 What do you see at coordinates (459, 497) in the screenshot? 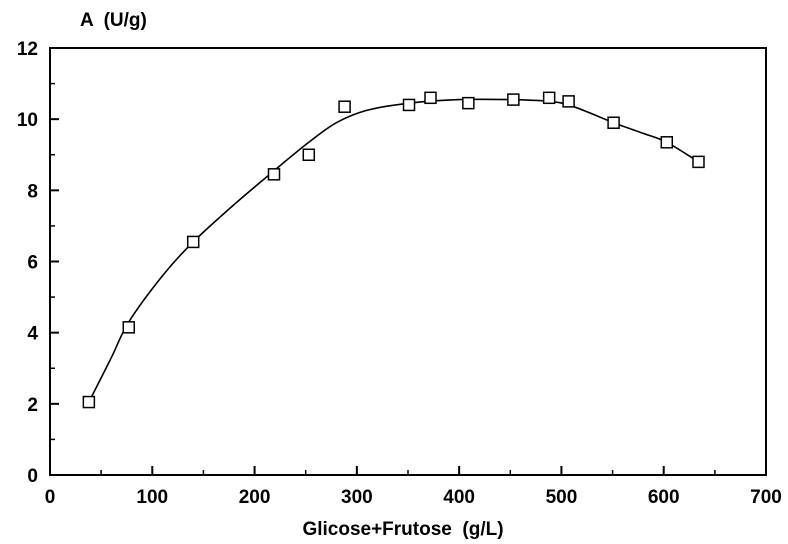
I see `x-tick-label: 400` at bounding box center [459, 497].